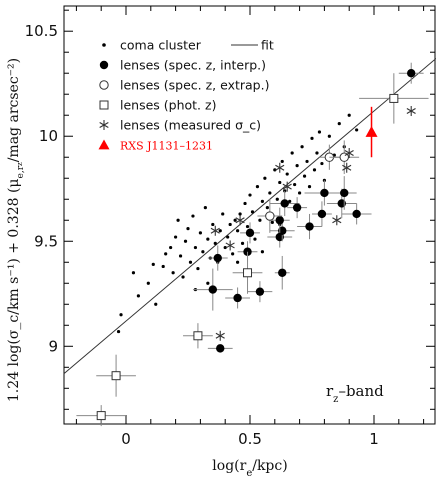 The height and width of the screenshot is (480, 436). I want to click on legend-label: fit, so click(267, 45).